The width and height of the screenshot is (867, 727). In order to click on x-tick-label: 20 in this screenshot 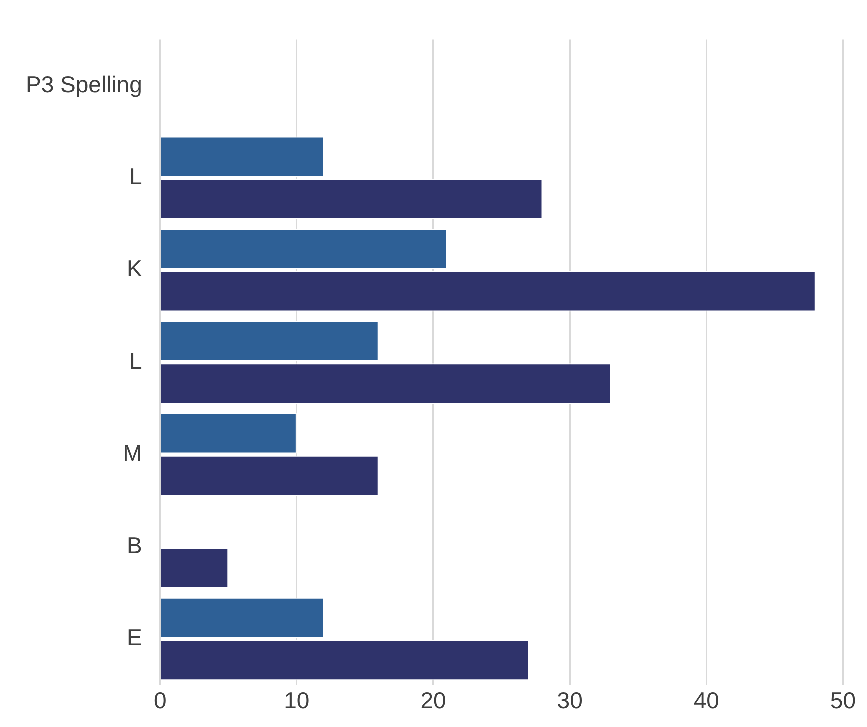, I will do `click(433, 701)`.